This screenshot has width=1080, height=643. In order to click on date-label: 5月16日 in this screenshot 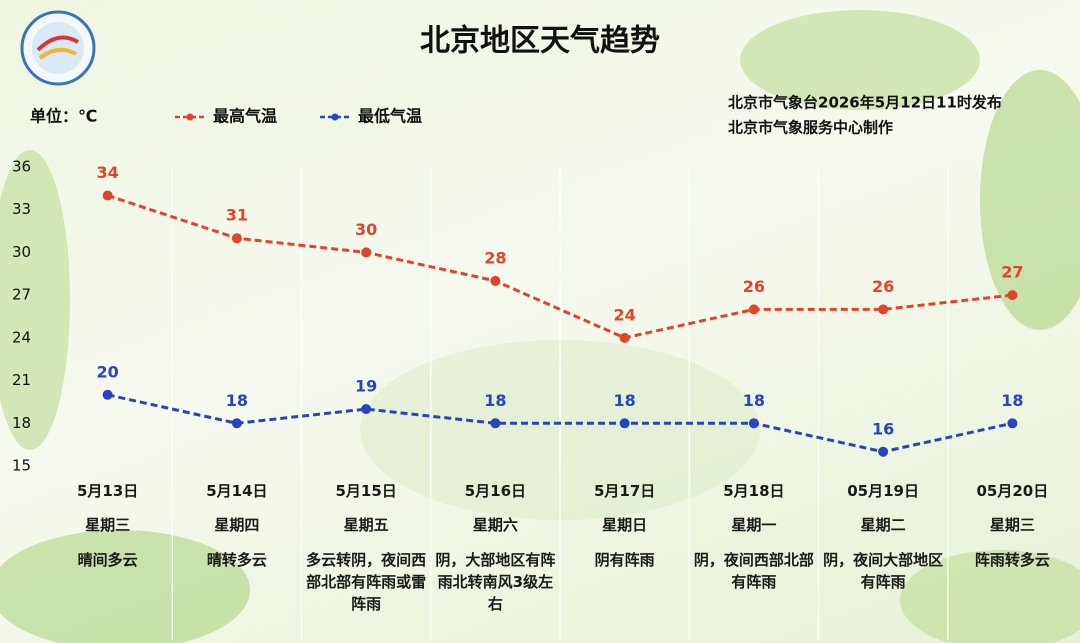, I will do `click(495, 491)`.